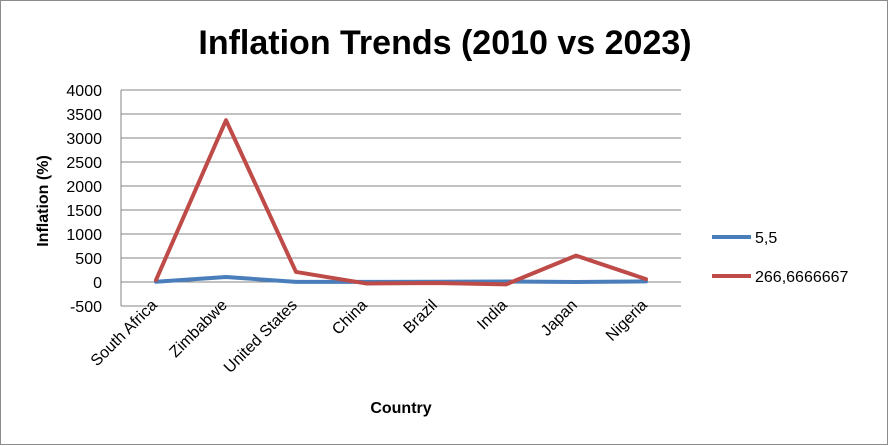 The image size is (888, 446). What do you see at coordinates (88, 259) in the screenshot?
I see `y-tick-label: 500` at bounding box center [88, 259].